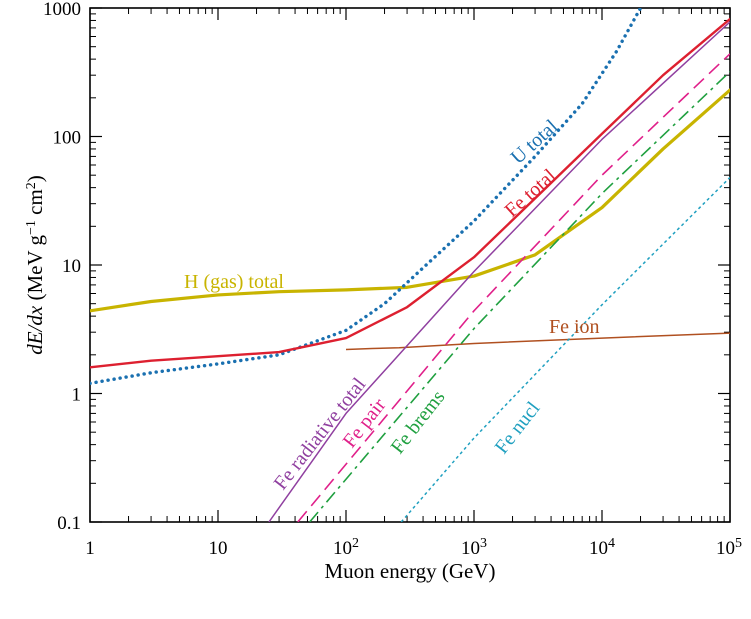  What do you see at coordinates (574, 327) in the screenshot?
I see `label-fe-ion: Fe ion` at bounding box center [574, 327].